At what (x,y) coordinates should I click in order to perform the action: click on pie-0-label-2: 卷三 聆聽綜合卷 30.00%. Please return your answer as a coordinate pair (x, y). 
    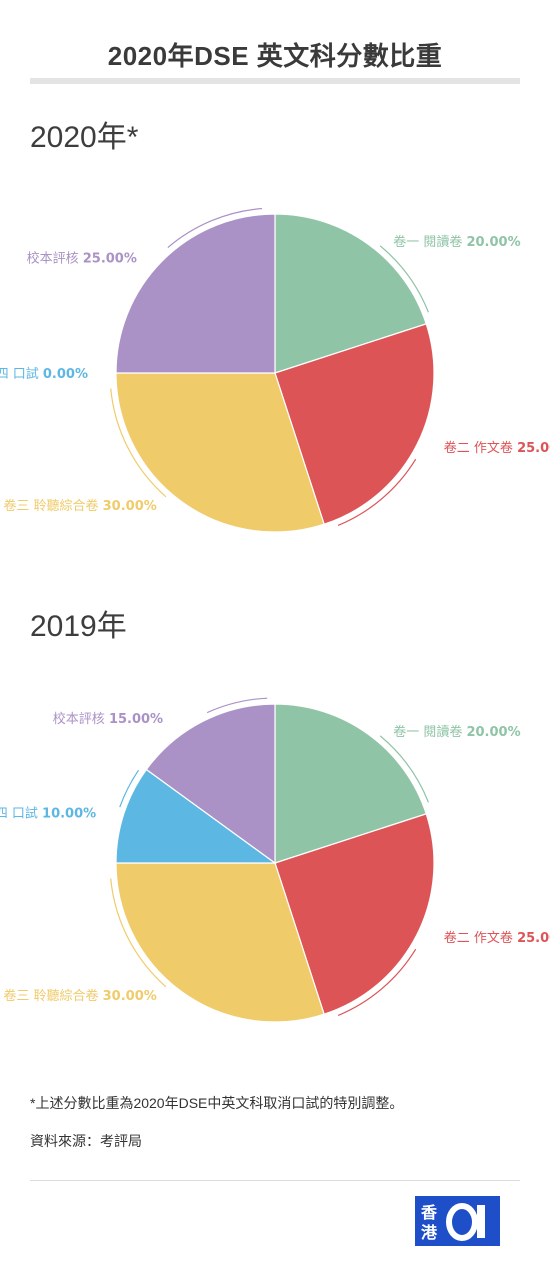
    Looking at the image, I should click on (79, 506).